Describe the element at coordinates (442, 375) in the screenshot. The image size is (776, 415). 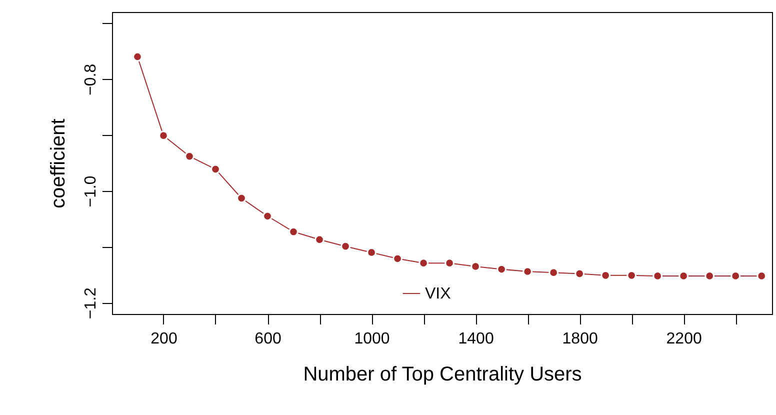
I see `x-axis-title: Number of Top Centrality Users` at that location.